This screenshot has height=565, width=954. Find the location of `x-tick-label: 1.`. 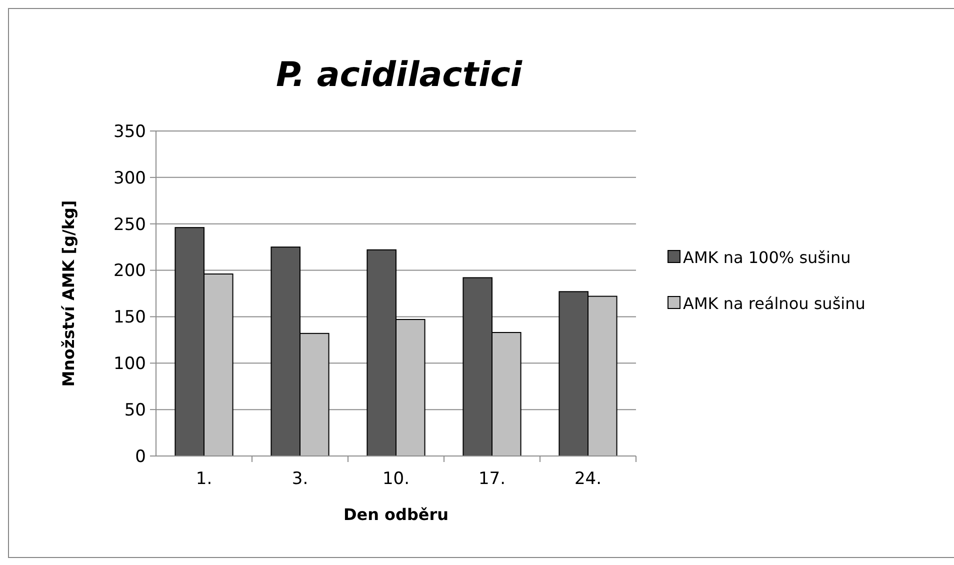

x-tick-label: 1. is located at coordinates (204, 479).